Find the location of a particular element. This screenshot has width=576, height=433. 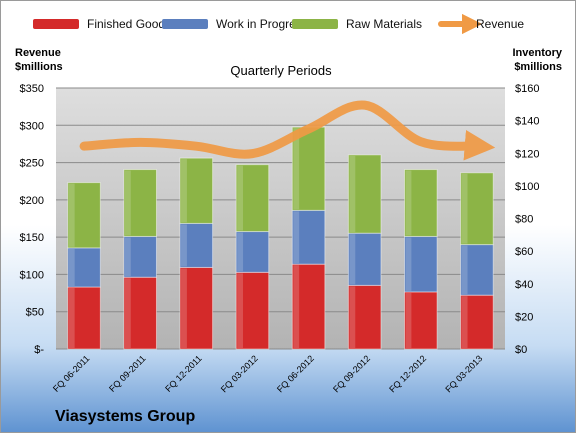

right-tick-label: $0 is located at coordinates (521, 350).